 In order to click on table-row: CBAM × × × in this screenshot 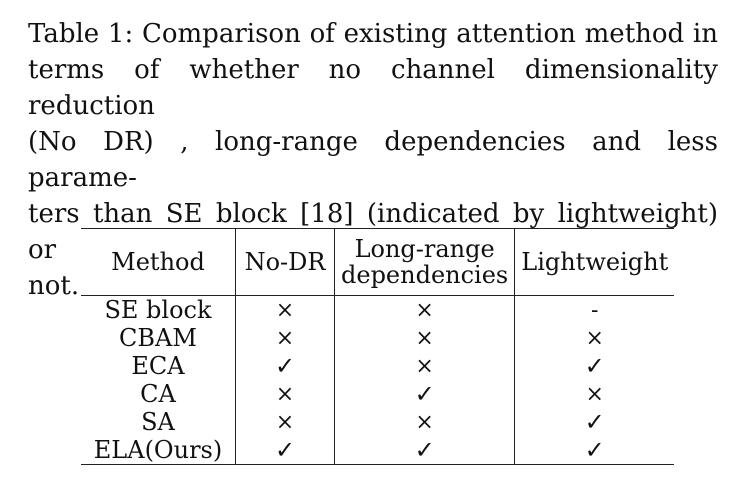, I will do `click(377, 338)`.